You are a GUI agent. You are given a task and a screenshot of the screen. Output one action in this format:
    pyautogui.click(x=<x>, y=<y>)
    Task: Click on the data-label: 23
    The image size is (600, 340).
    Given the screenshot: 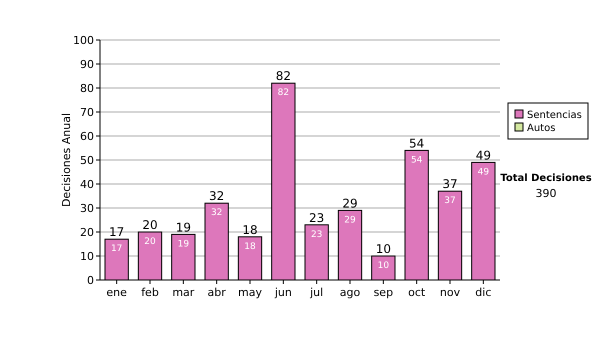 What is the action you would take?
    pyautogui.click(x=316, y=235)
    